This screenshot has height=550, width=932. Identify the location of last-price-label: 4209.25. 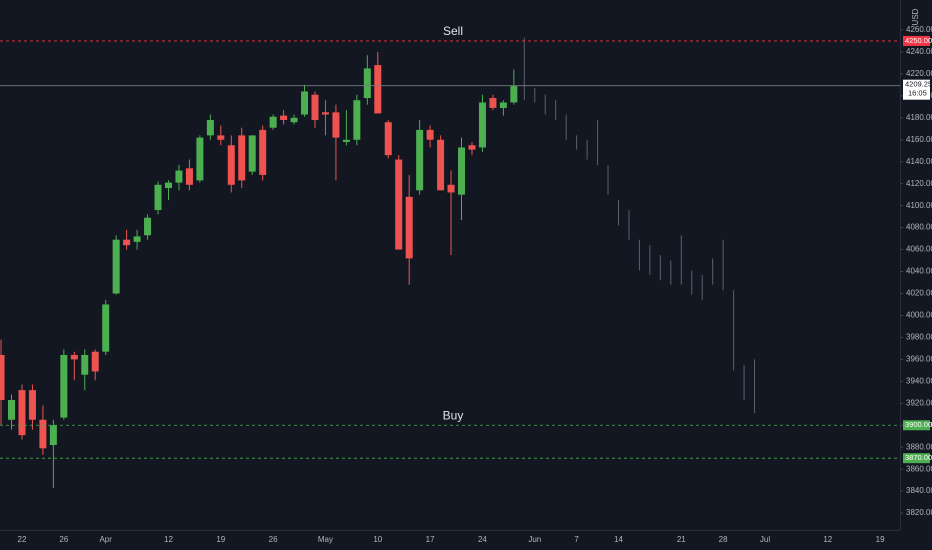
(918, 84).